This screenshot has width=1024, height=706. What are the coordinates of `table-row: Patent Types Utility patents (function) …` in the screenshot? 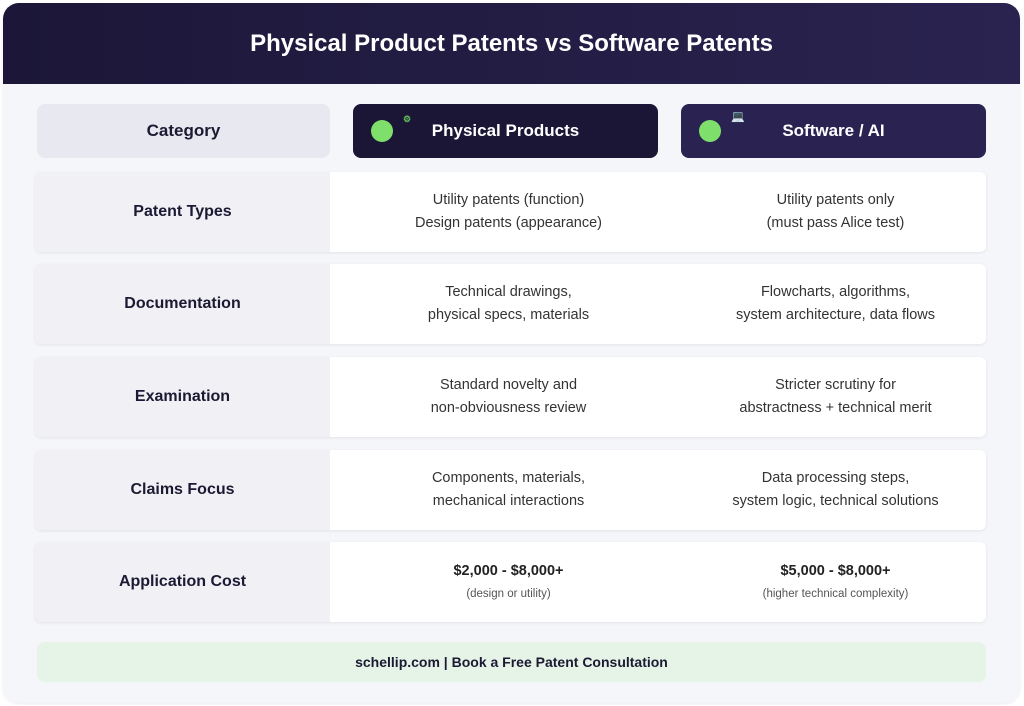 It's located at (510, 212).